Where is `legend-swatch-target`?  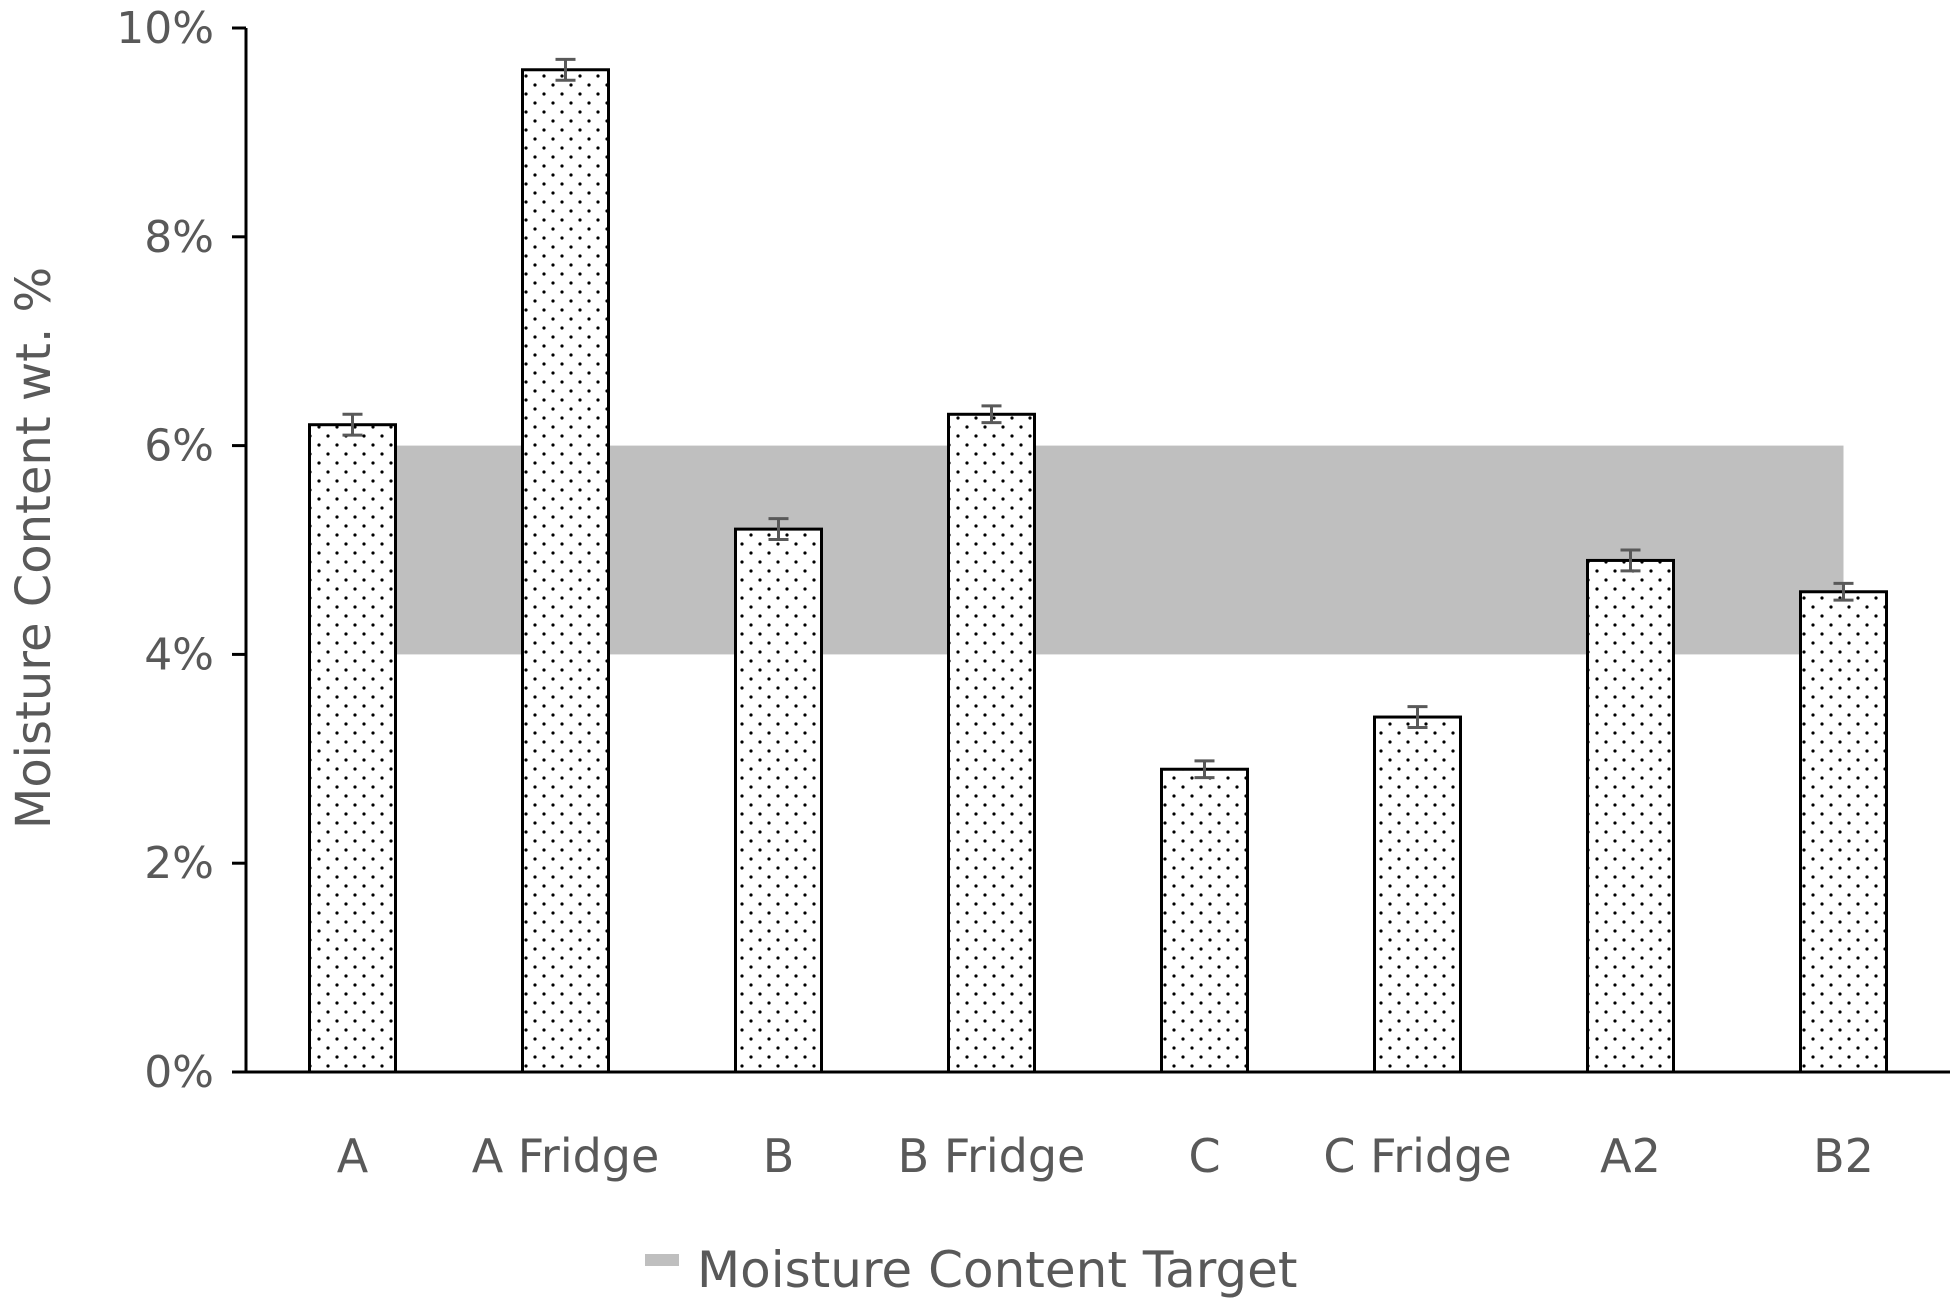 legend-swatch-target is located at coordinates (662, 1260).